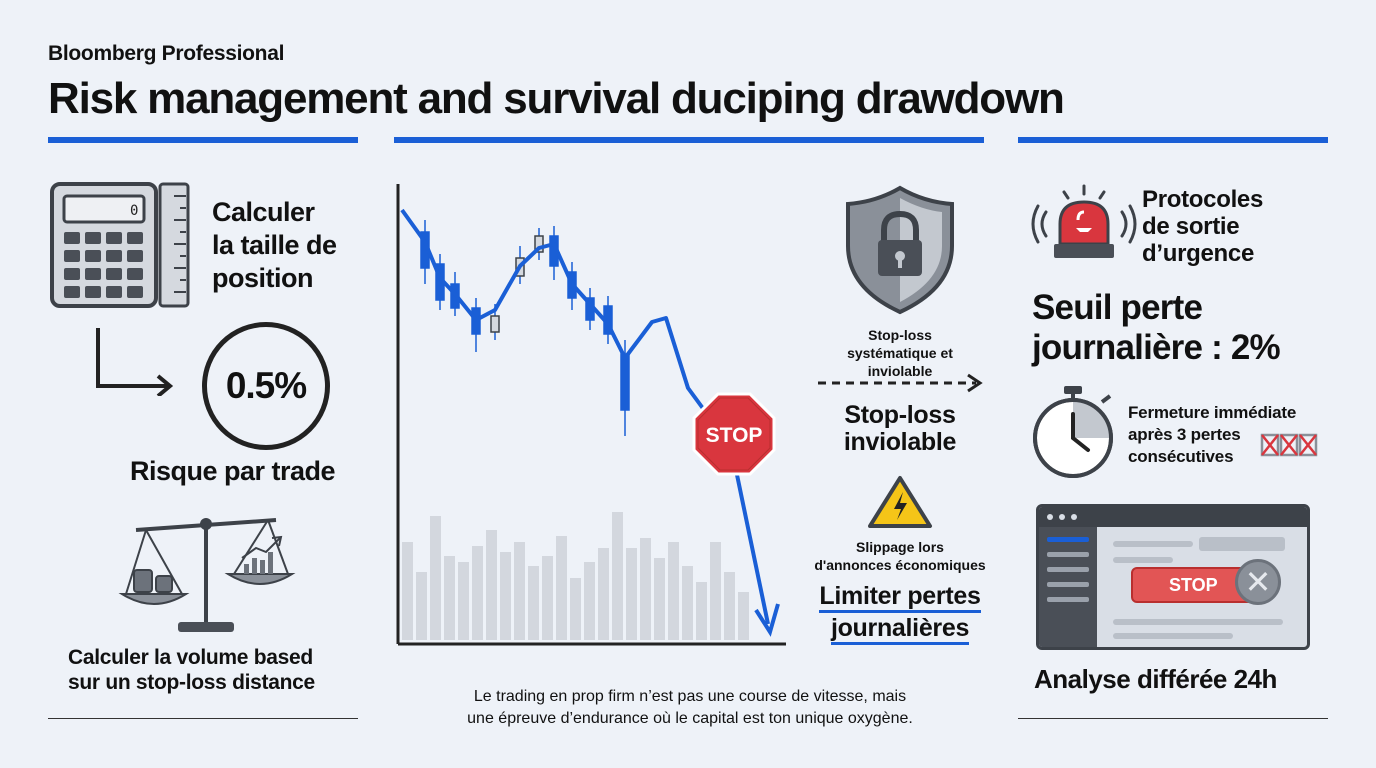 This screenshot has width=1376, height=768. I want to click on platform-sidebar, so click(1068, 587).